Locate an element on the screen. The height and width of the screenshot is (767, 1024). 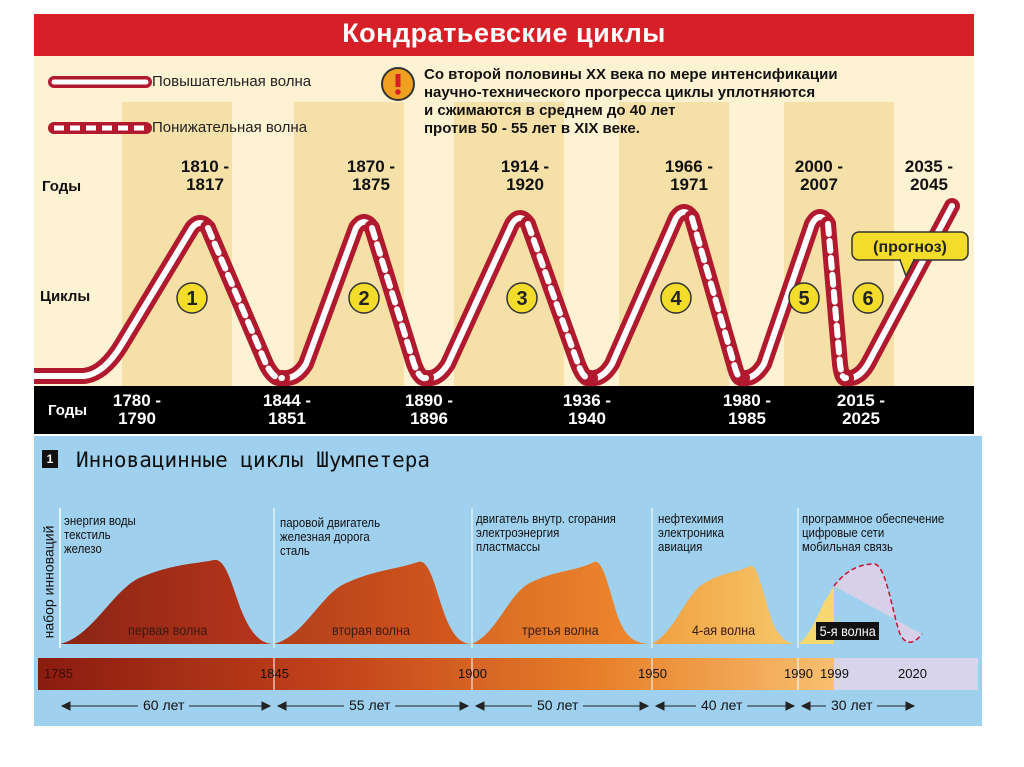
timeline-year: 1785 is located at coordinates (58, 673).